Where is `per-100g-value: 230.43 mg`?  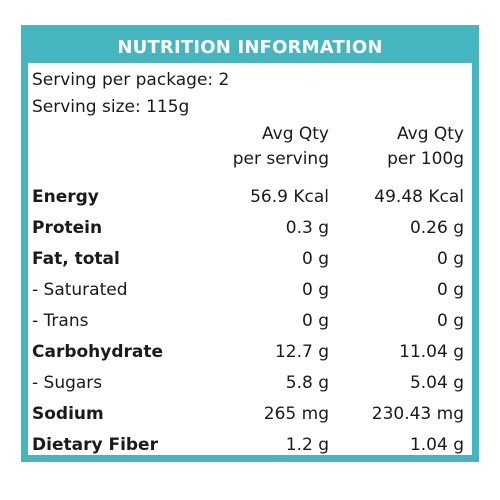
per-100g-value: 230.43 mg is located at coordinates (417, 414).